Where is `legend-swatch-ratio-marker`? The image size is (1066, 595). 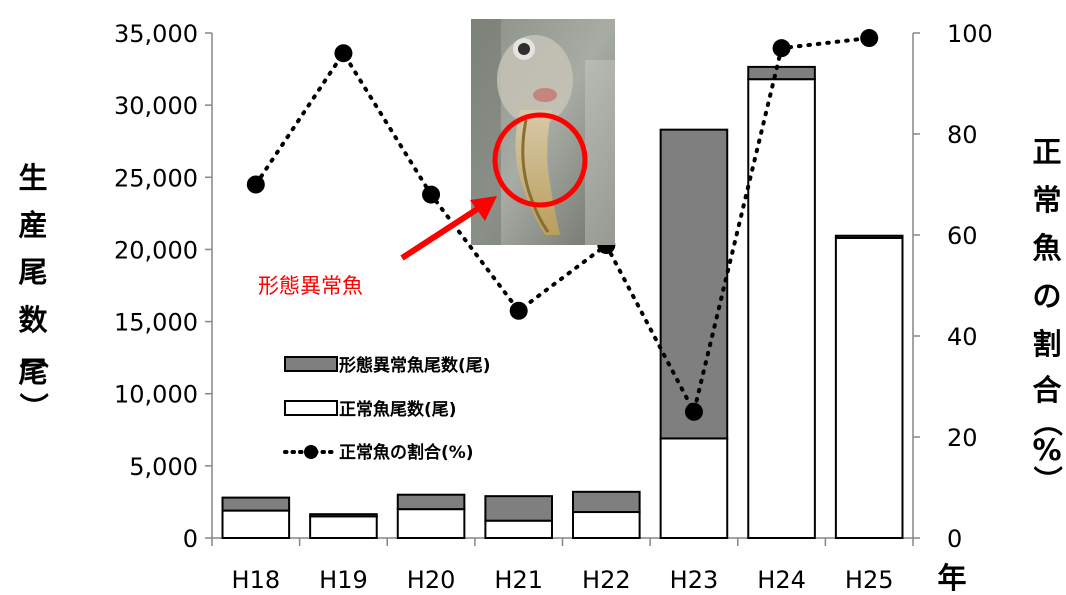 legend-swatch-ratio-marker is located at coordinates (311, 452).